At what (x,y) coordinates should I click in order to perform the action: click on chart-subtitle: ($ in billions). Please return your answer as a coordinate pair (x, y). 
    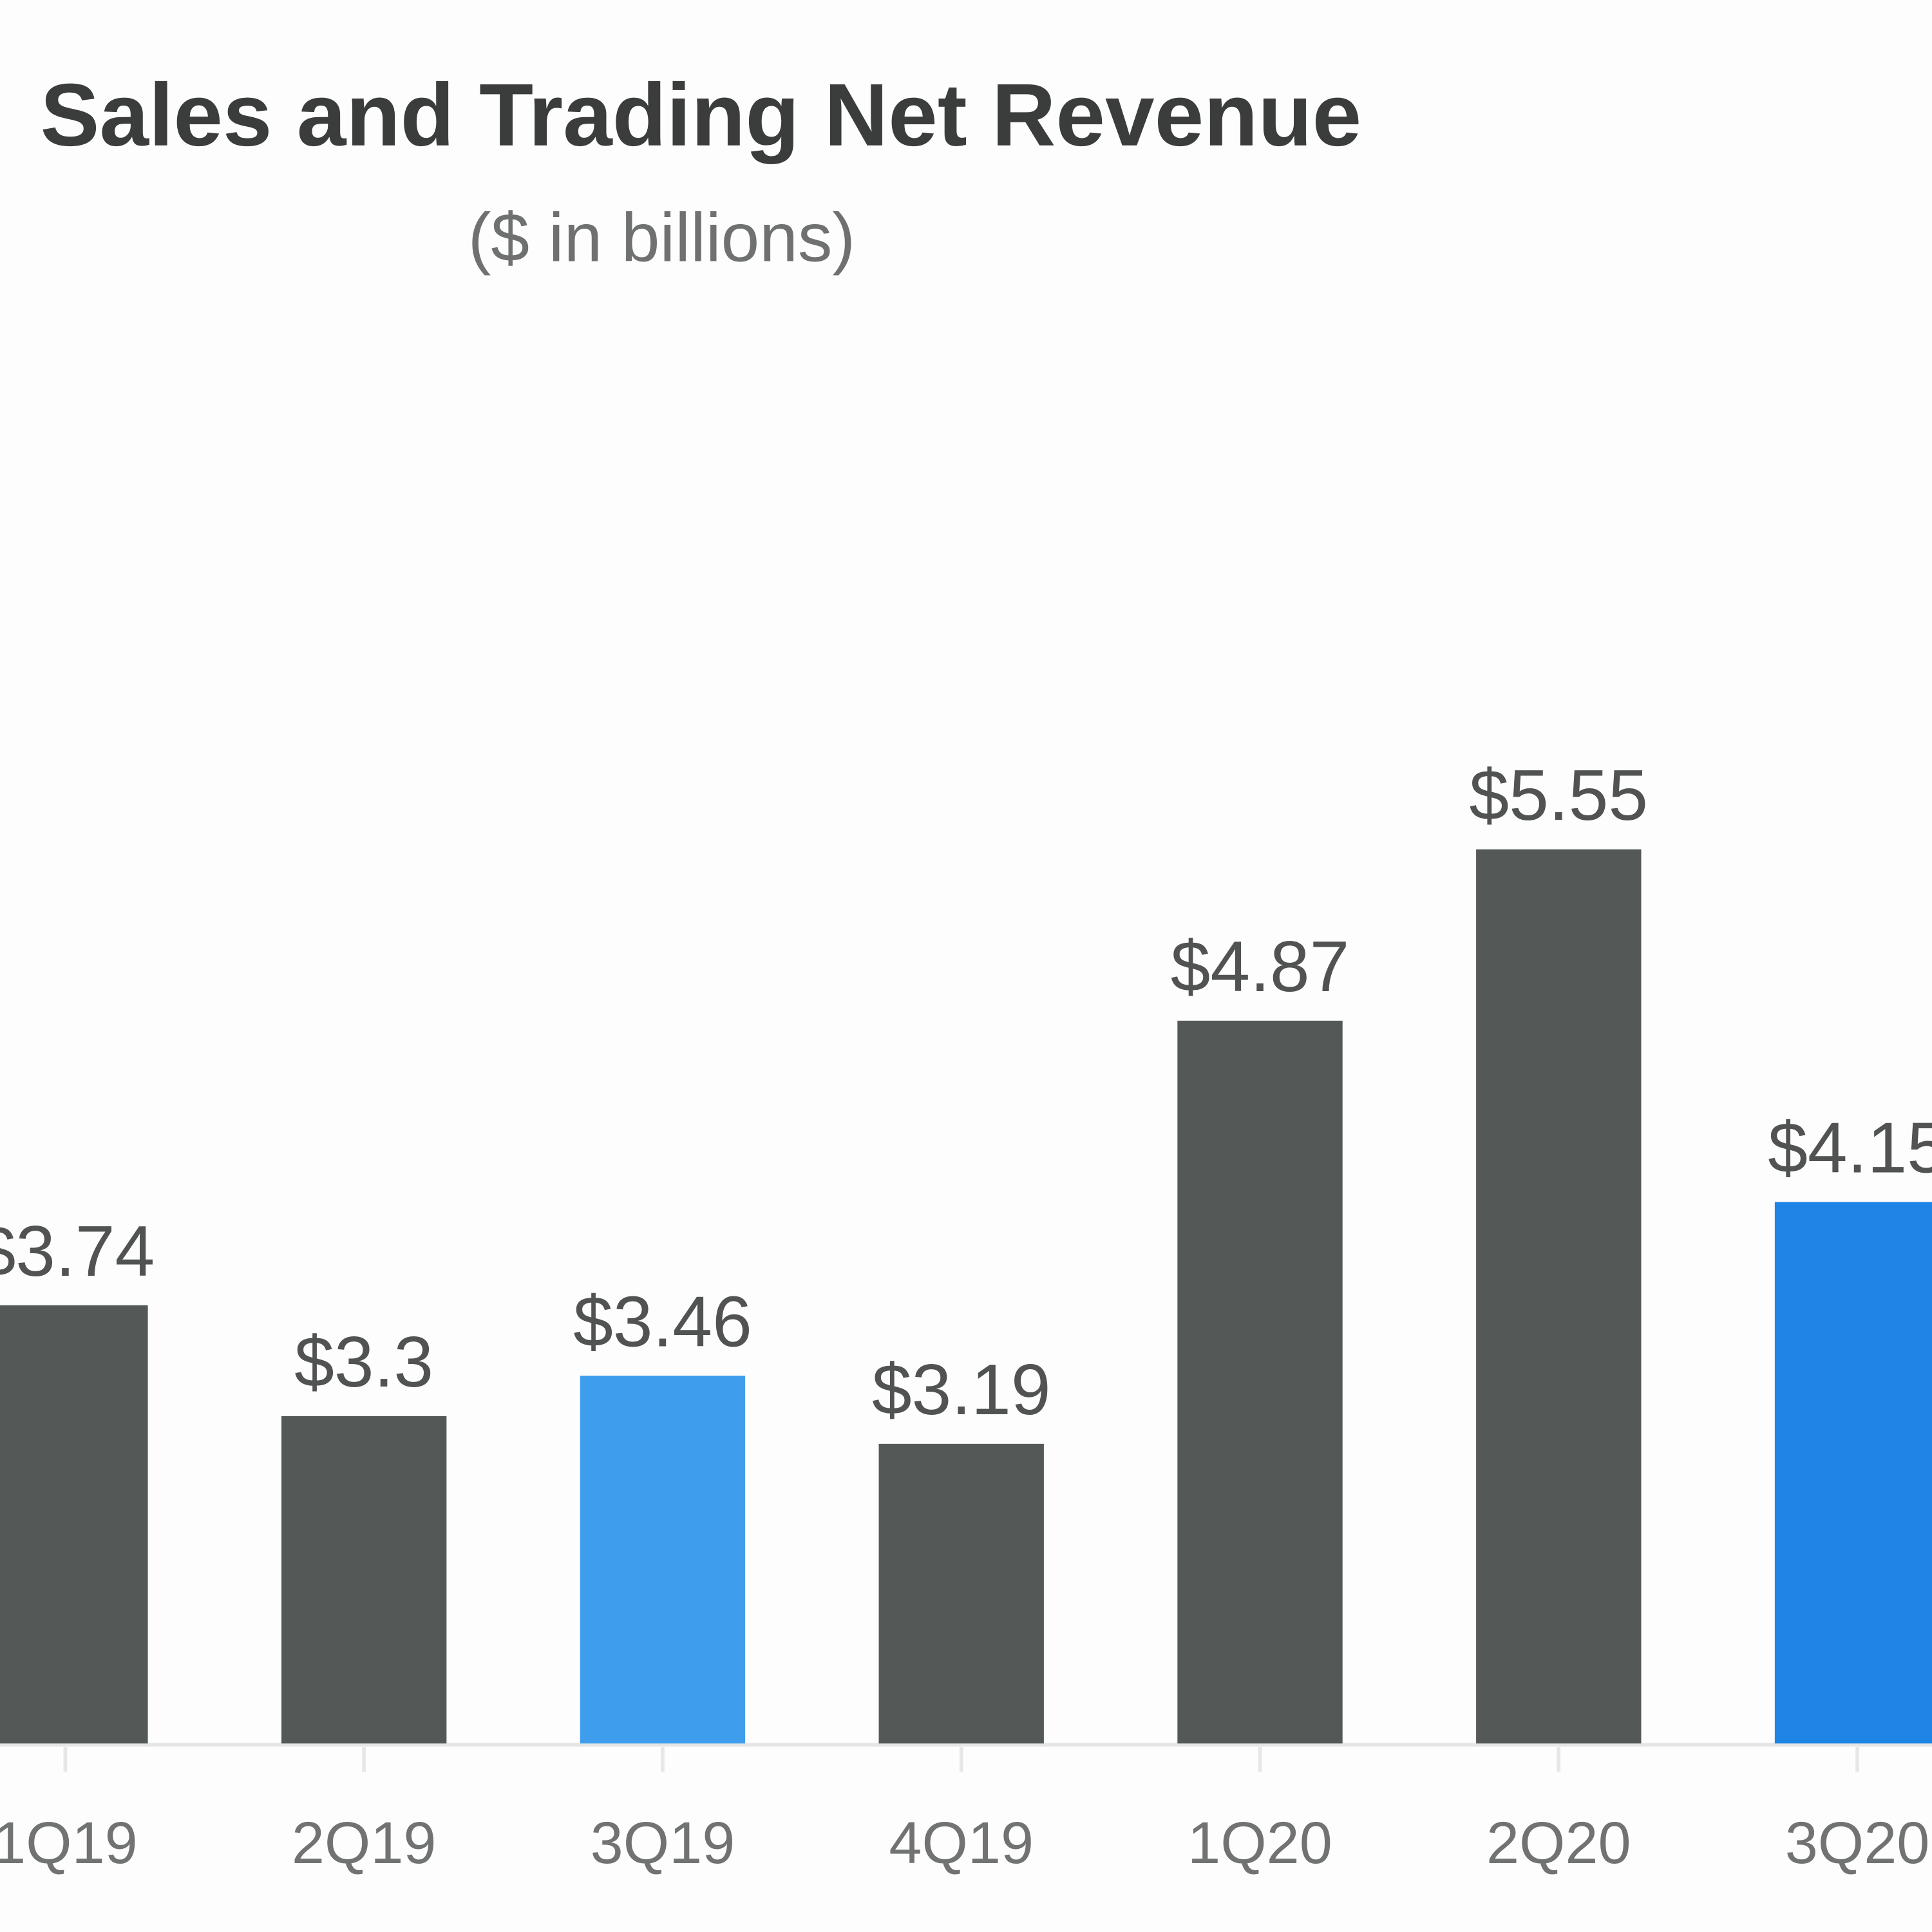
    Looking at the image, I should click on (661, 238).